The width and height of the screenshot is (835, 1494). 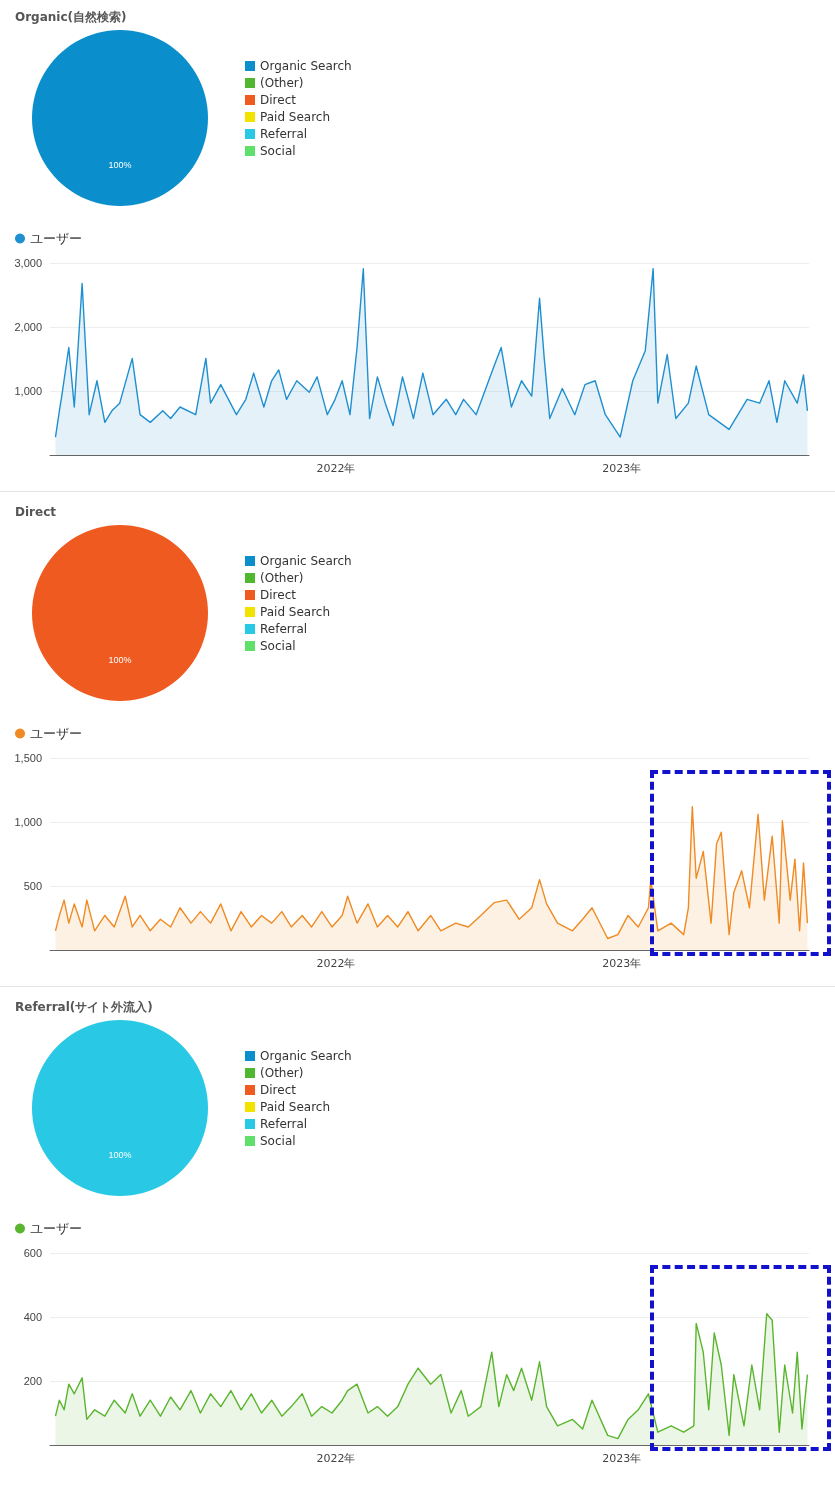 I want to click on chart-title: Organic(自然検索), so click(x=71, y=17).